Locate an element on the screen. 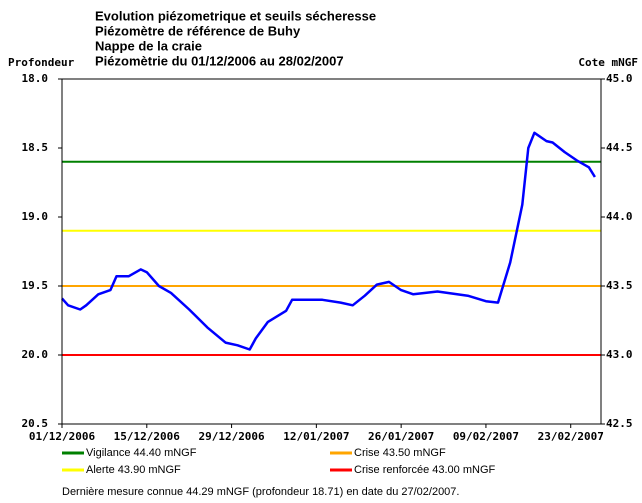 The image size is (642, 503). chart-title: Piézomètrie du 01/12/2006 au 28/02/2007 is located at coordinates (219, 60).